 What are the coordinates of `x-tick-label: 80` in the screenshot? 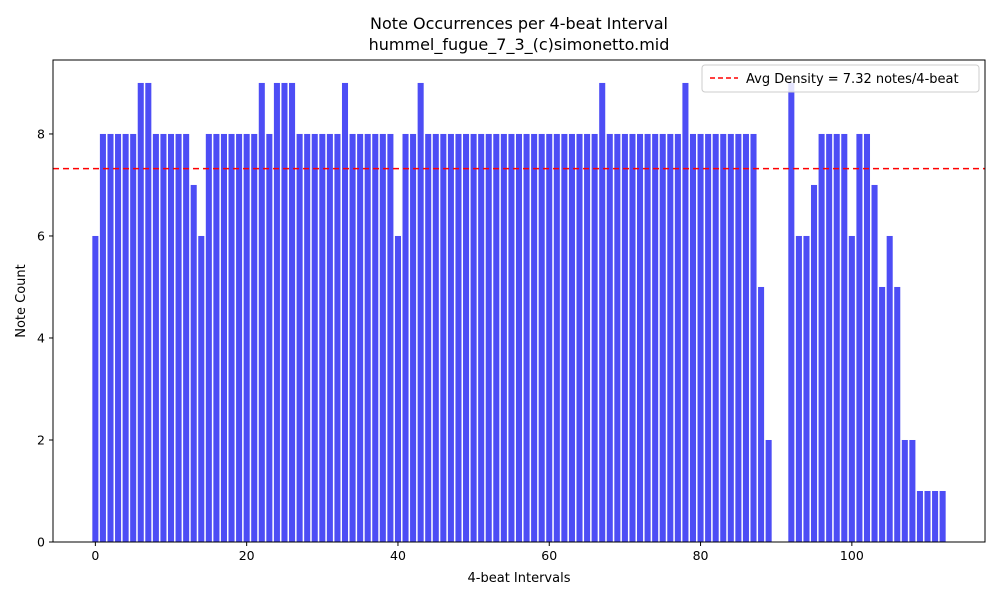 It's located at (701, 555).